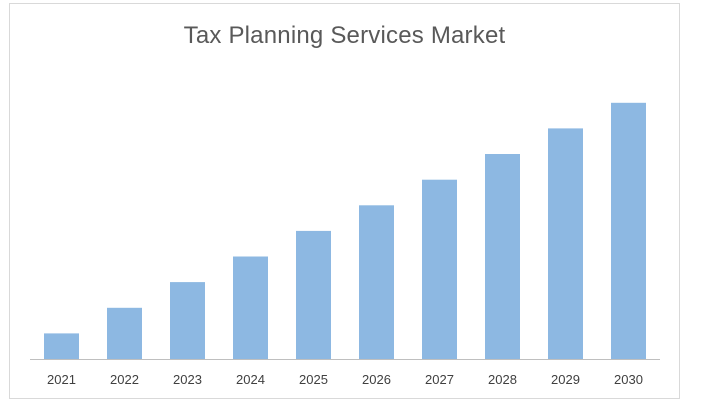 Image resolution: width=719 pixels, height=419 pixels. Describe the element at coordinates (61, 346) in the screenshot. I see `bar-2021` at that location.